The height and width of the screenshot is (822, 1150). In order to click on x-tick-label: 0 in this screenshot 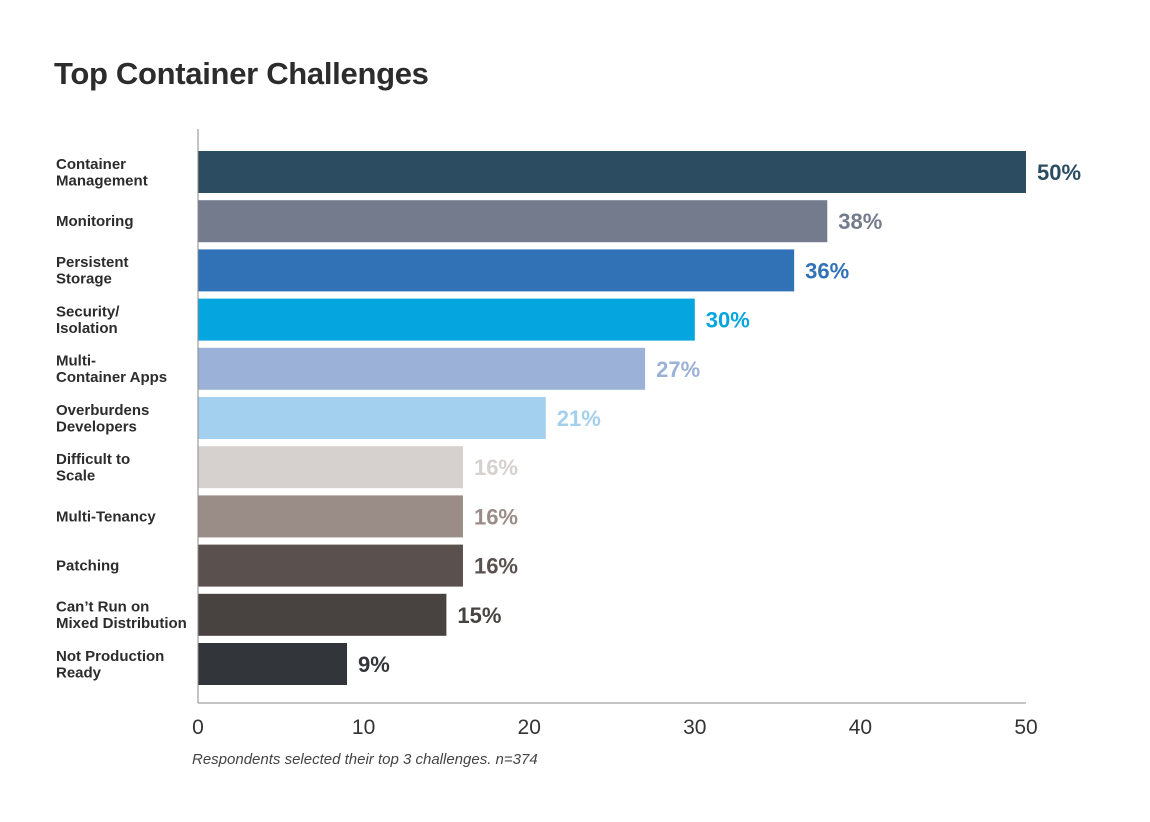, I will do `click(198, 727)`.